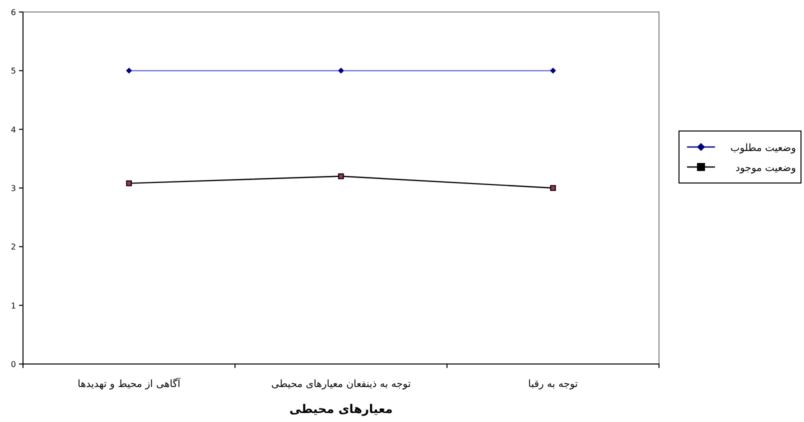 The image size is (804, 422). Describe the element at coordinates (13, 364) in the screenshot. I see `y-tick-label: 0` at that location.